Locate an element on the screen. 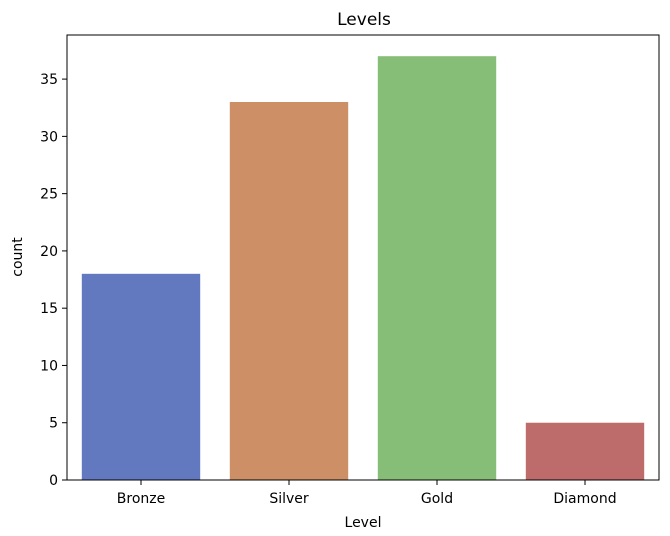 This screenshot has width=670, height=536. chart-title: Levels is located at coordinates (364, 20).